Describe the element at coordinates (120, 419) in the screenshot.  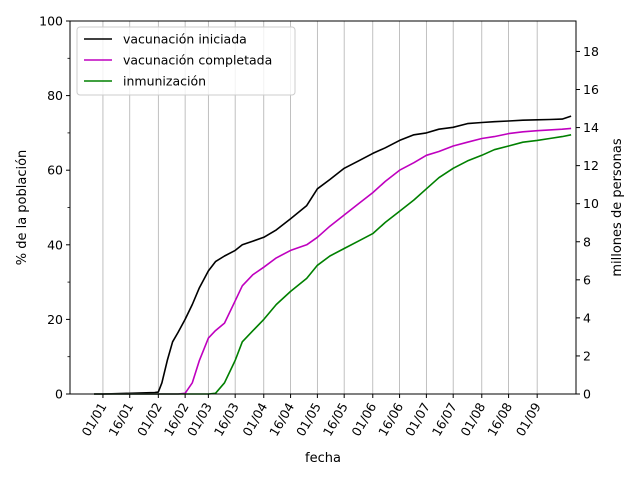
I see `x-tick-label: 16/01` at that location.